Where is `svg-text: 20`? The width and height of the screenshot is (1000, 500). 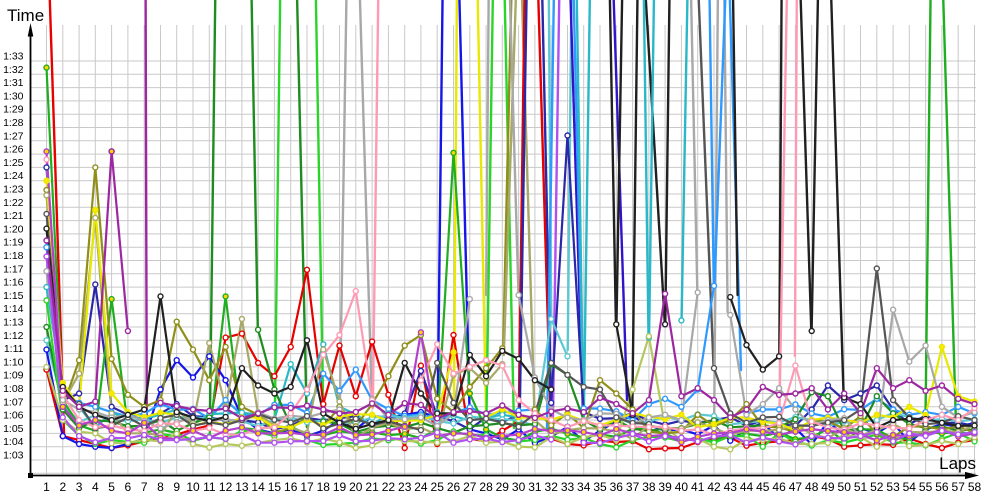 svg-text: 20 is located at coordinates (356, 487).